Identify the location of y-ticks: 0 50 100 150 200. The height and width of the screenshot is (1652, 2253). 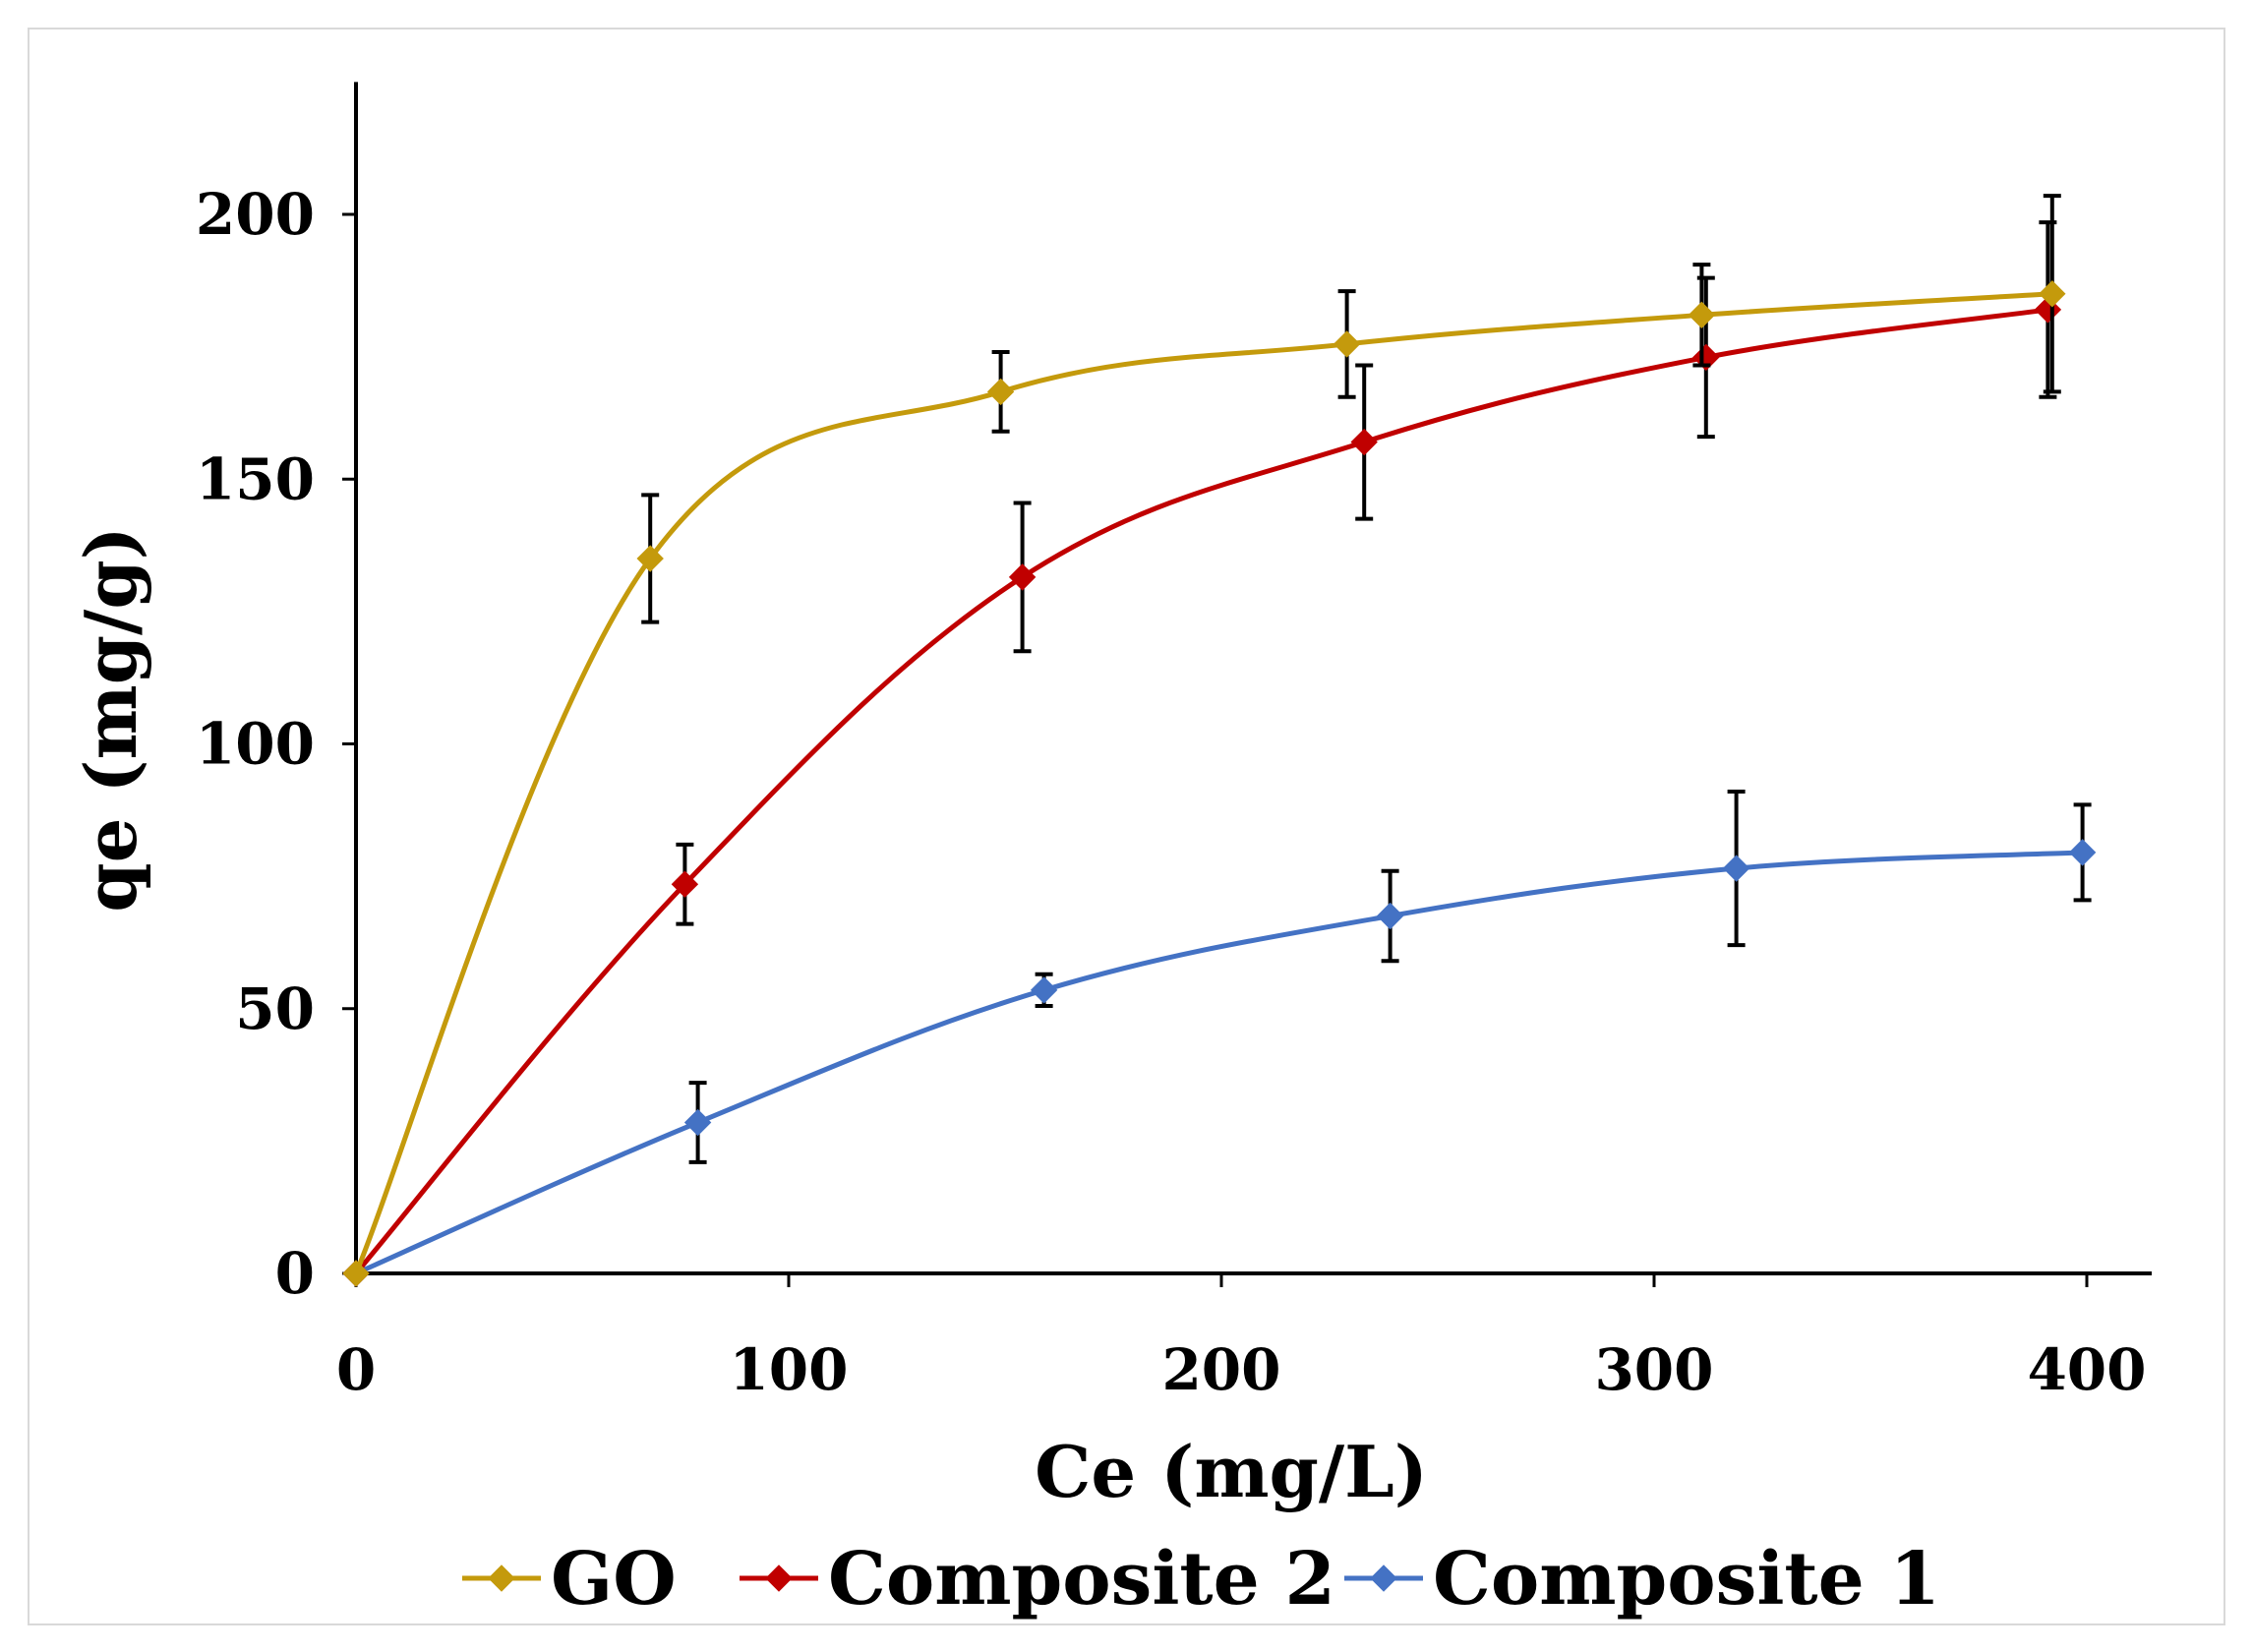
(276, 744).